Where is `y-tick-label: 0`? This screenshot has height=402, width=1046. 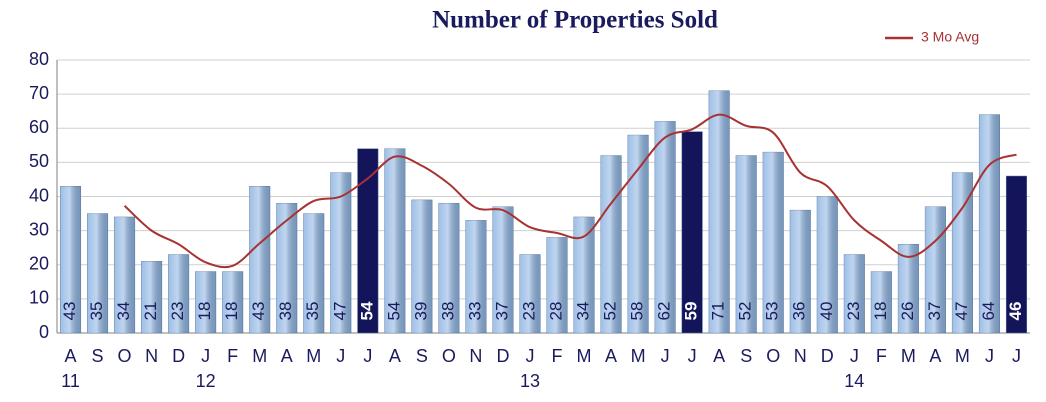
y-tick-label: 0 is located at coordinates (44, 332).